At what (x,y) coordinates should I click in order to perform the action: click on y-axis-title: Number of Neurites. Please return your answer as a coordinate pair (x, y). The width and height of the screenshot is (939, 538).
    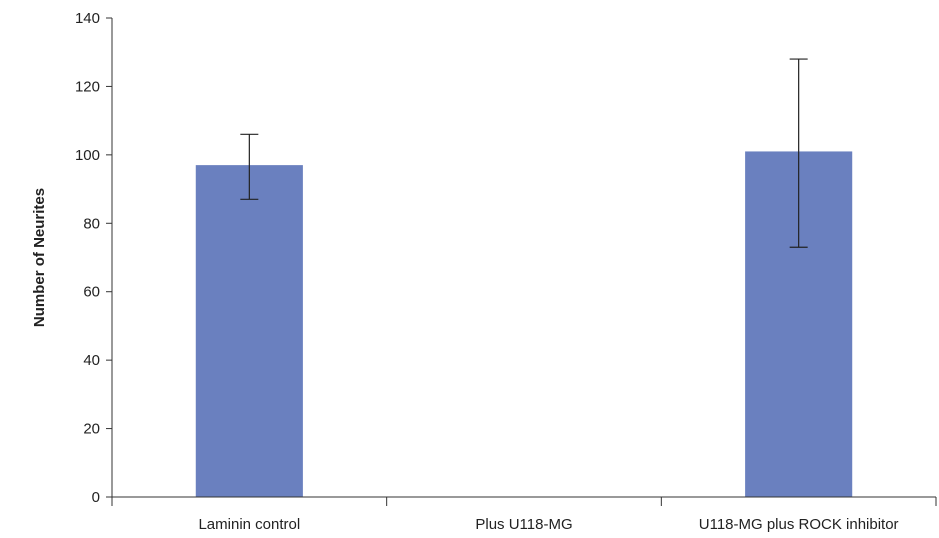
    Looking at the image, I should click on (39, 257).